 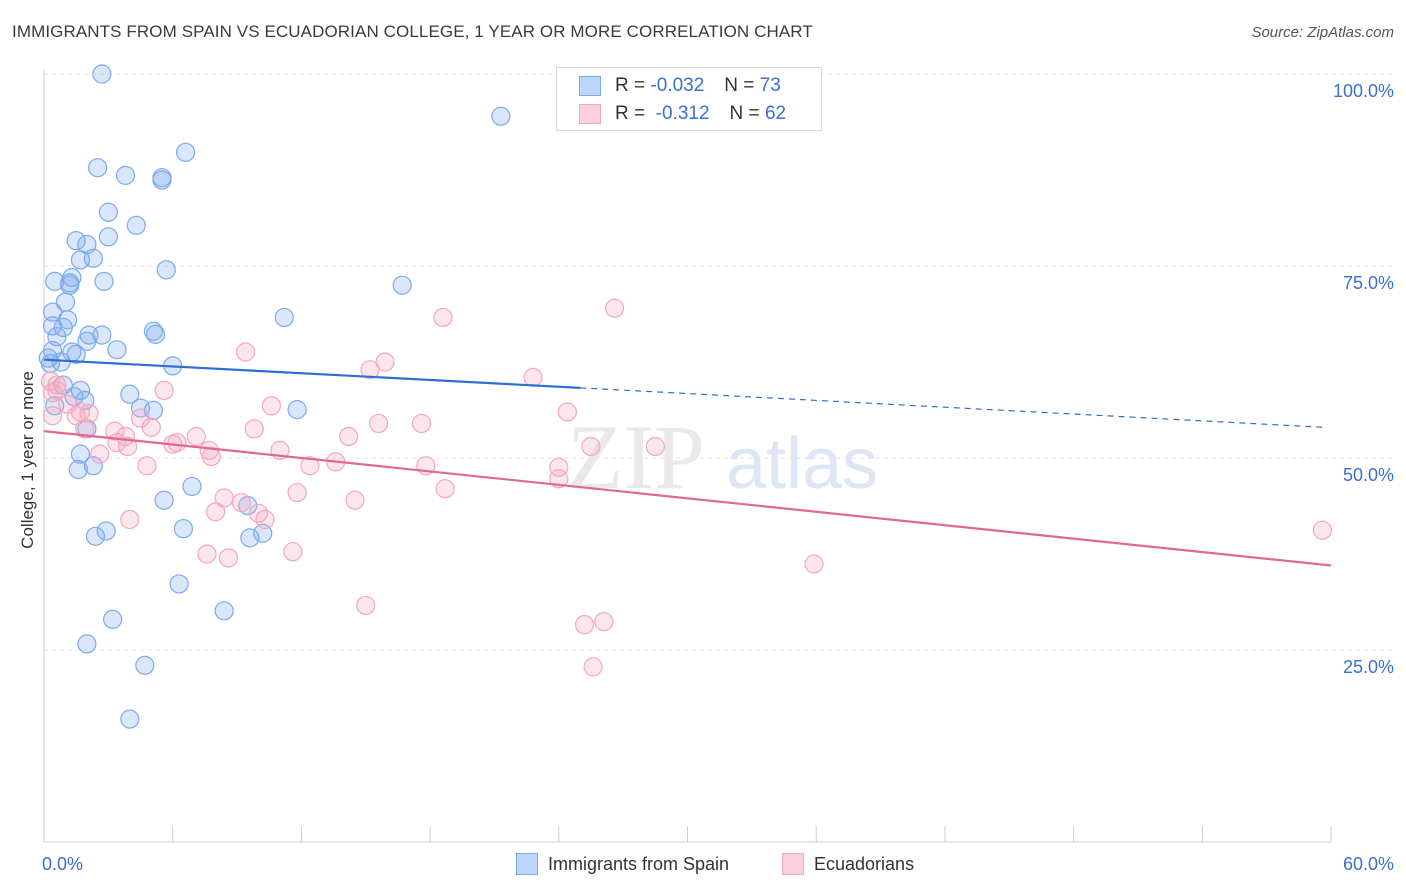 What do you see at coordinates (775, 113) in the screenshot?
I see `n-value-ecuadorians: 62` at bounding box center [775, 113].